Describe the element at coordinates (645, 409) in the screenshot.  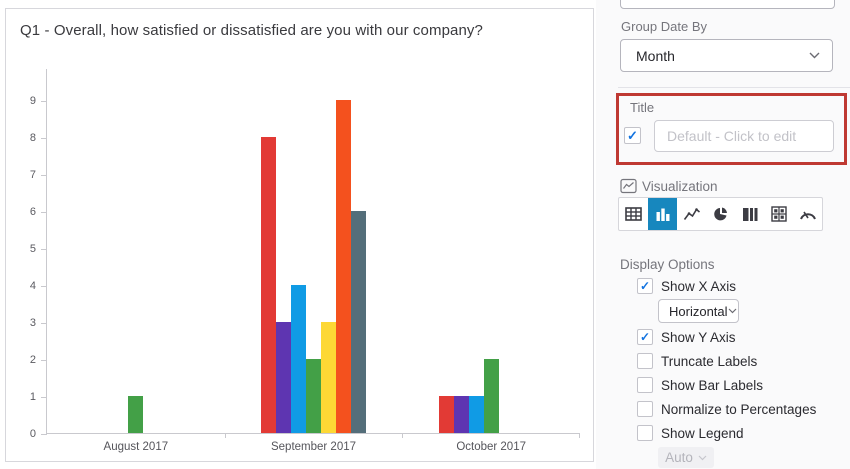
I see `normalize-to-percentages-checkbox` at that location.